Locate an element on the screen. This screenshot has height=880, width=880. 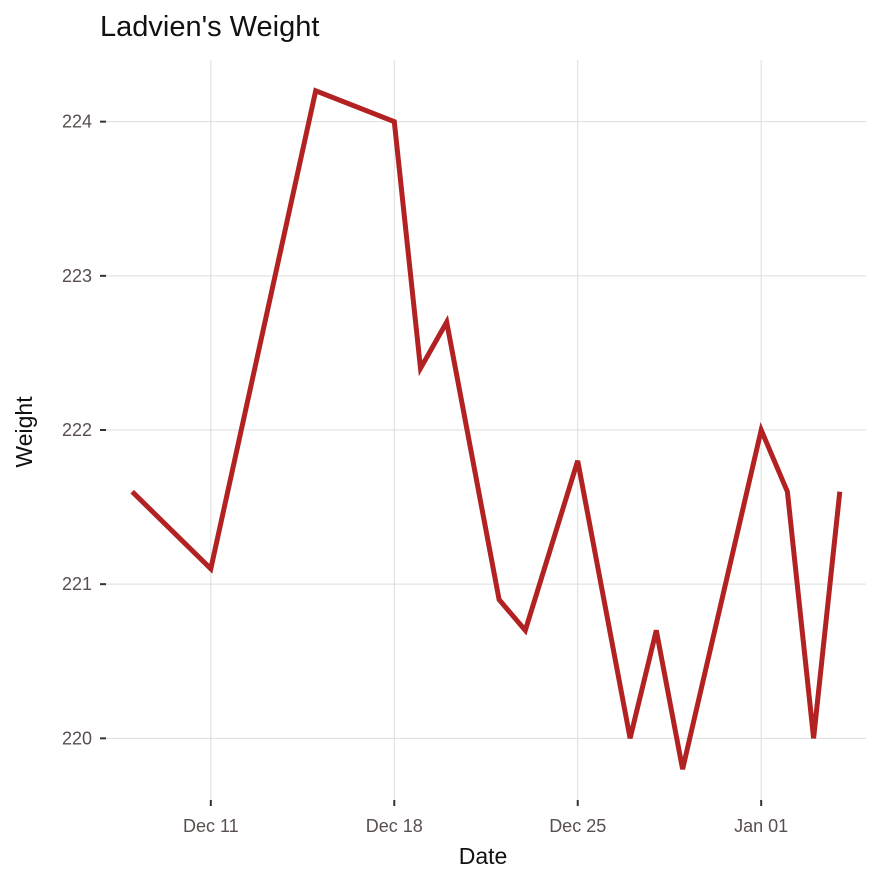
x-tick-label: Jan 01 is located at coordinates (761, 826).